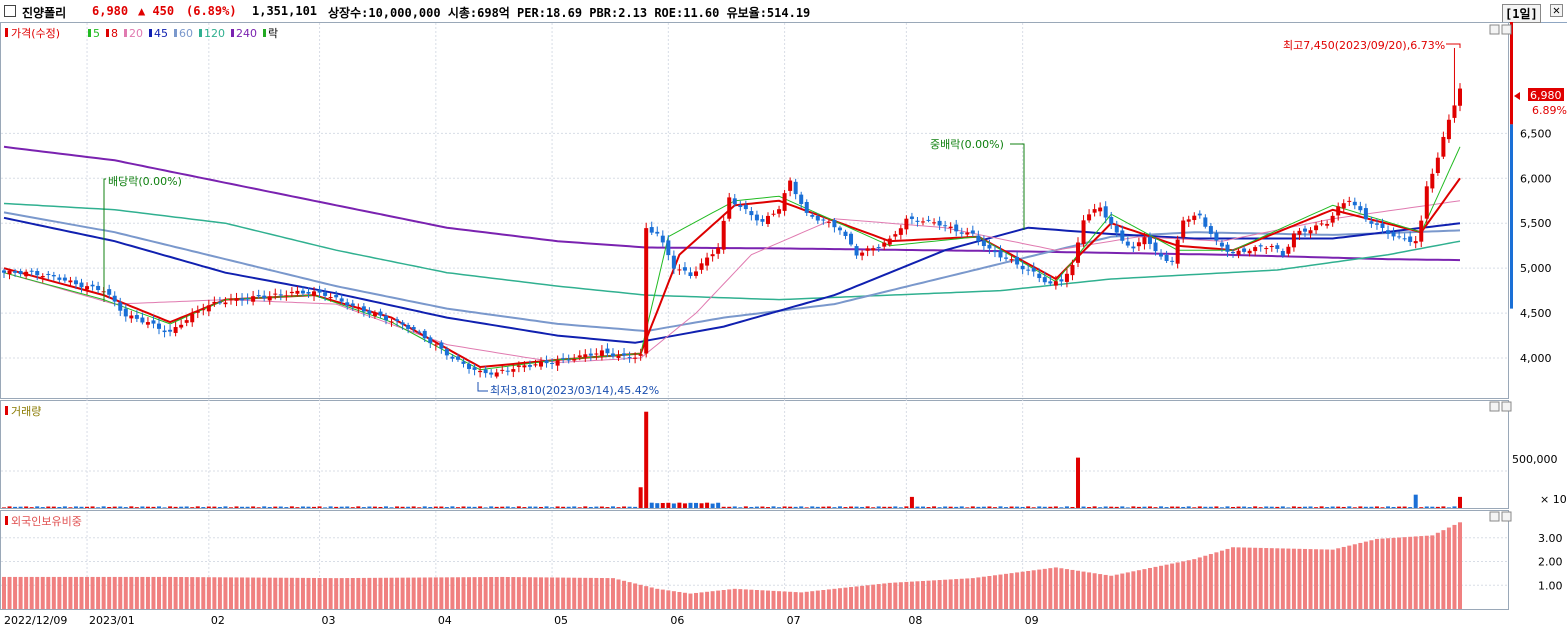 Image resolution: width=1567 pixels, height=630 pixels. What do you see at coordinates (141, 33) in the screenshot?
I see `price-legend: 가격(수정) 5 8 20 45 60 120 240 락` at bounding box center [141, 33].